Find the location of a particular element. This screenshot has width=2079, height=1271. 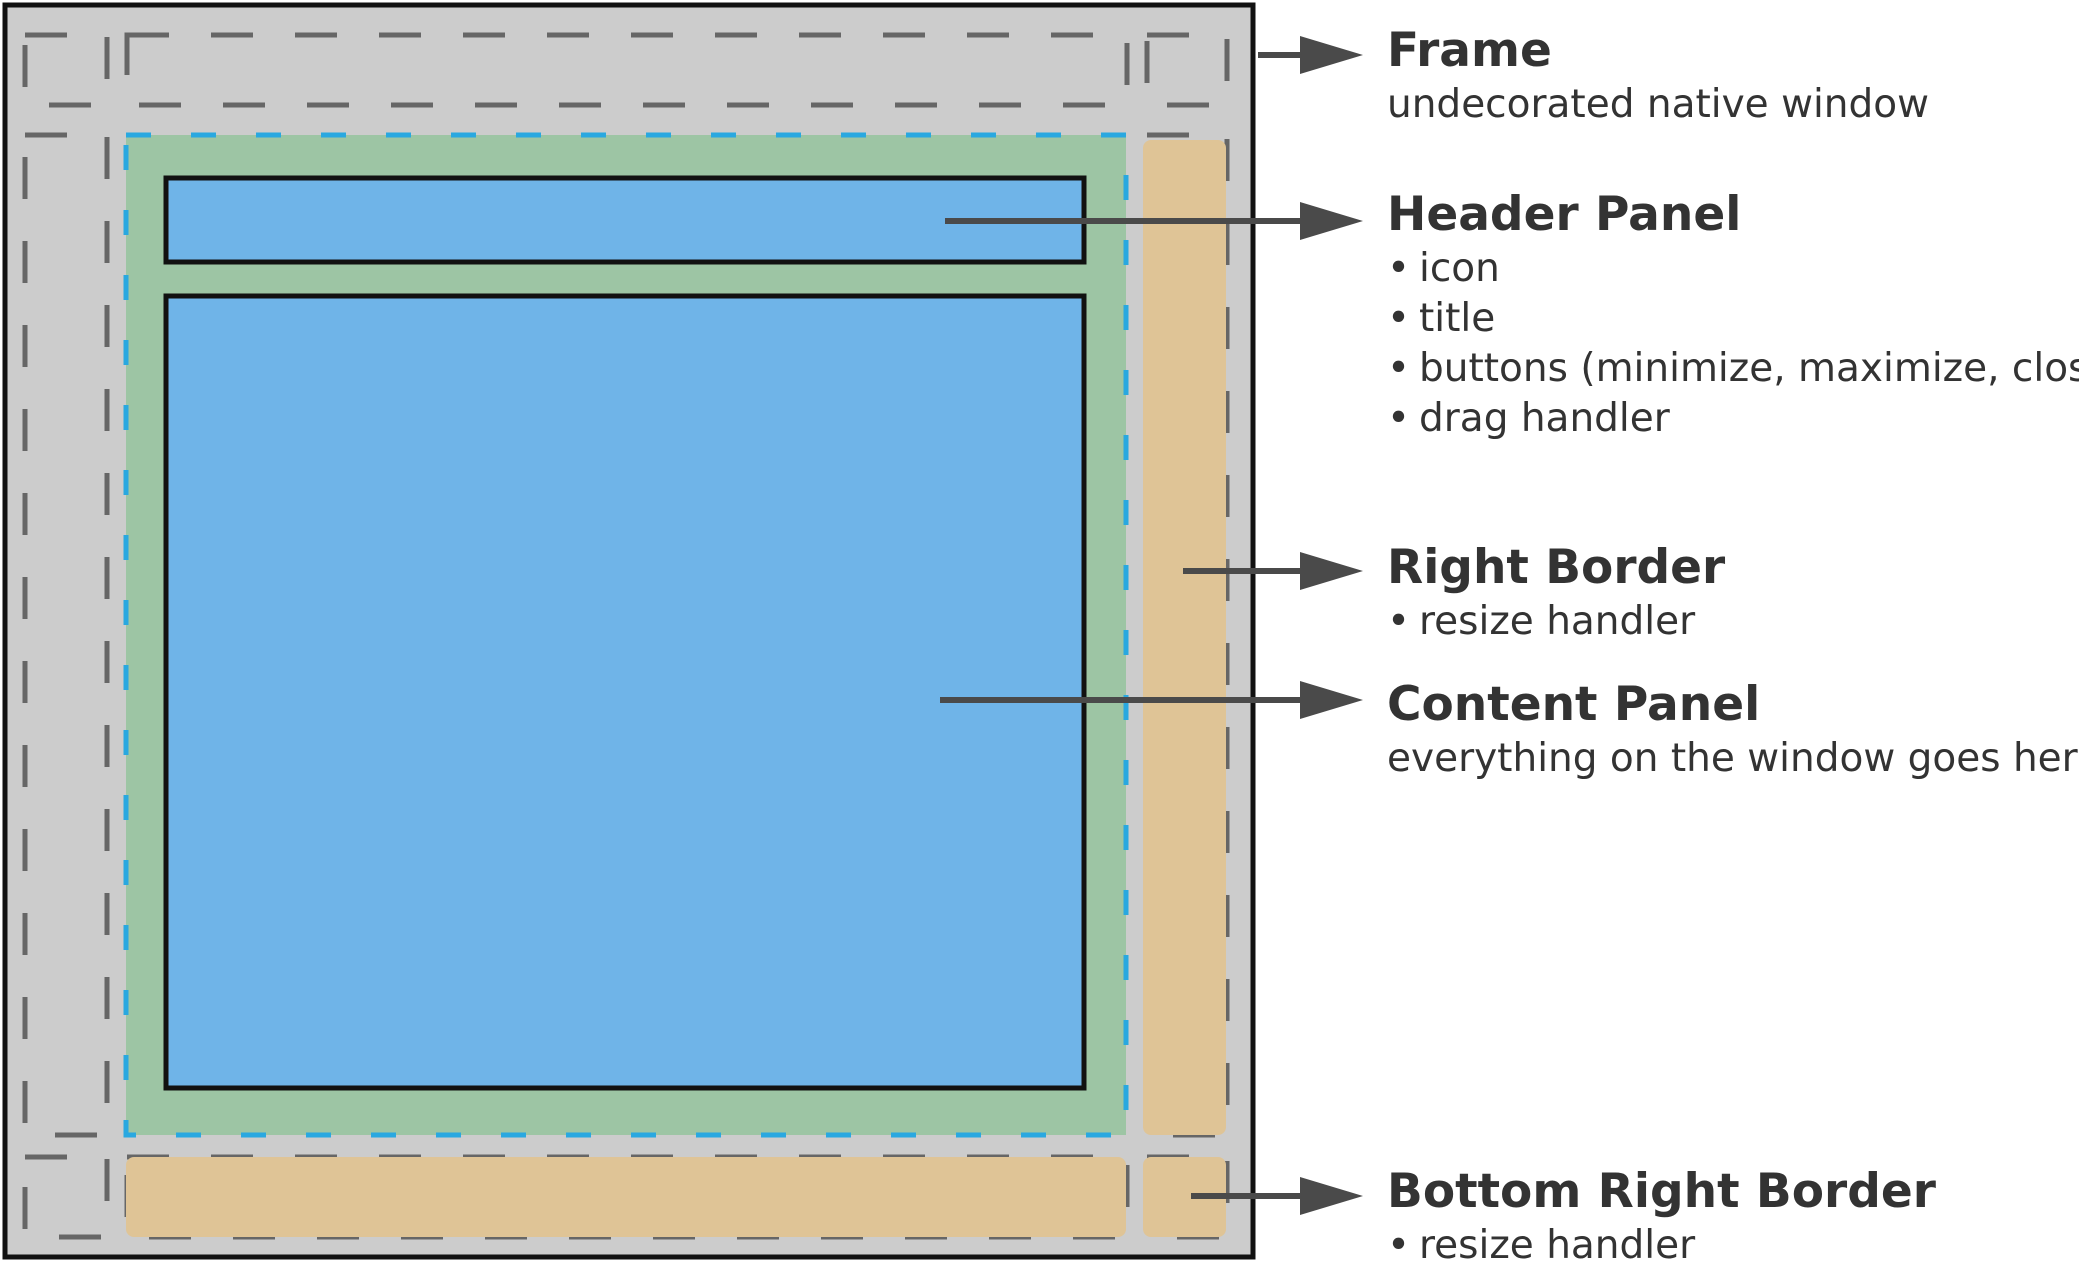

bottom-right-border-bullets: resize handler is located at coordinates (1661, 1246).